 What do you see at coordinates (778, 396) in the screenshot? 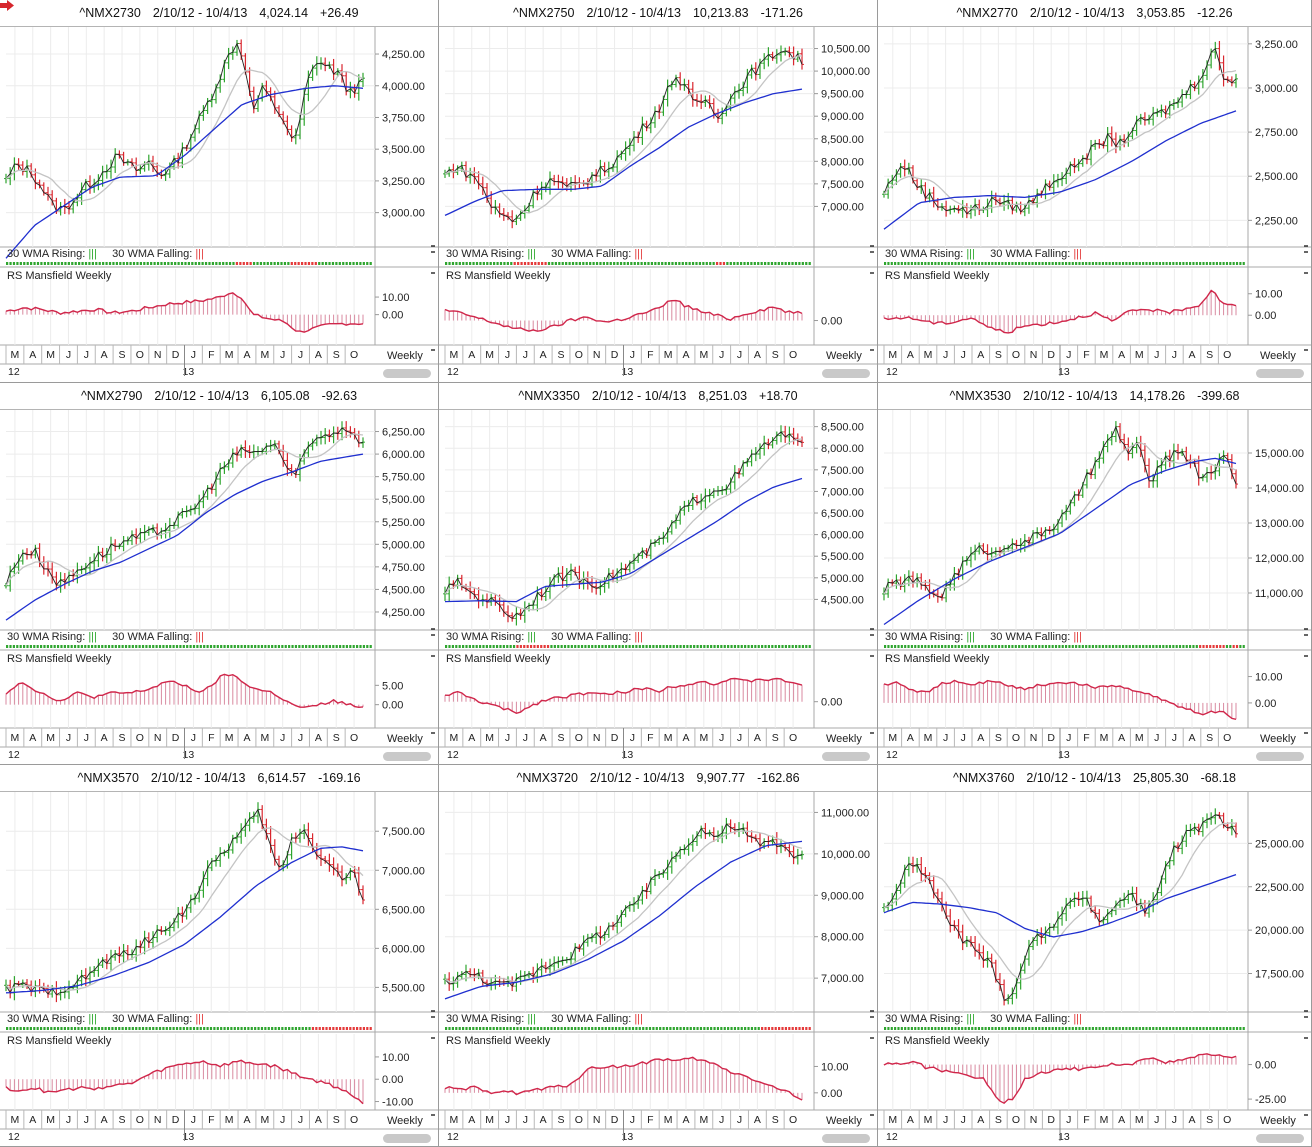
I see `chart-change: +18.70` at bounding box center [778, 396].